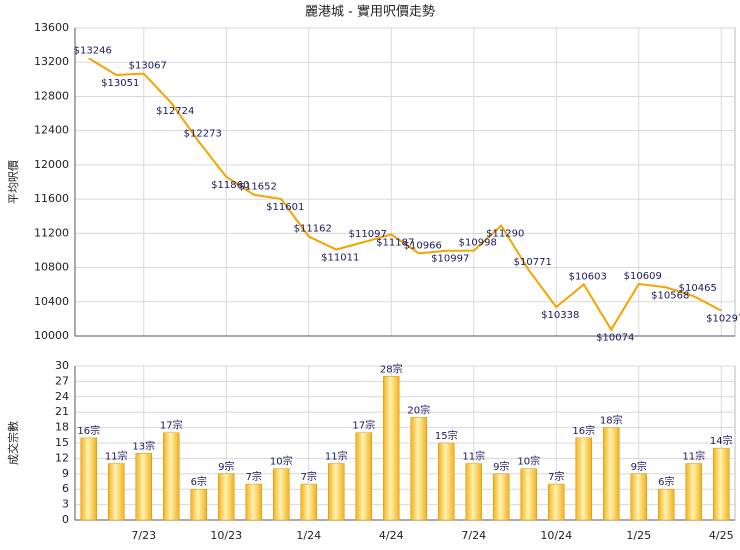 This screenshot has height=550, width=740. What do you see at coordinates (51, 61) in the screenshot?
I see `y-tick-label: 13200` at bounding box center [51, 61].